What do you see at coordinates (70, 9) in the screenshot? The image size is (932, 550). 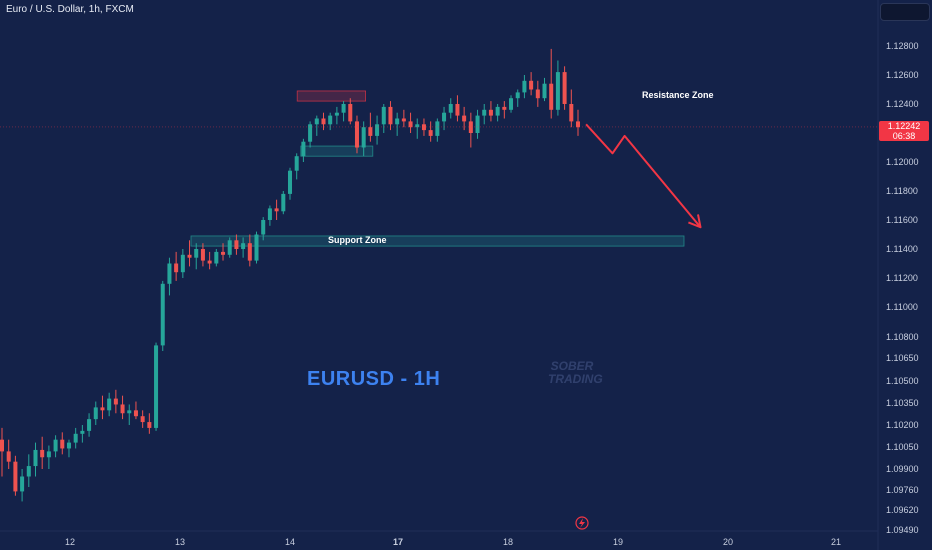 I see `symbol-title: Euro / U.S. Dollar, 1h, FXCM` at bounding box center [70, 9].